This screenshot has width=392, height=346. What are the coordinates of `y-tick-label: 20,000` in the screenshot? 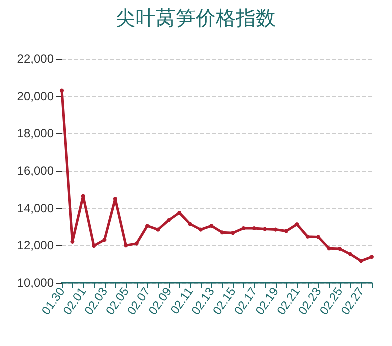 It's located at (35, 96).